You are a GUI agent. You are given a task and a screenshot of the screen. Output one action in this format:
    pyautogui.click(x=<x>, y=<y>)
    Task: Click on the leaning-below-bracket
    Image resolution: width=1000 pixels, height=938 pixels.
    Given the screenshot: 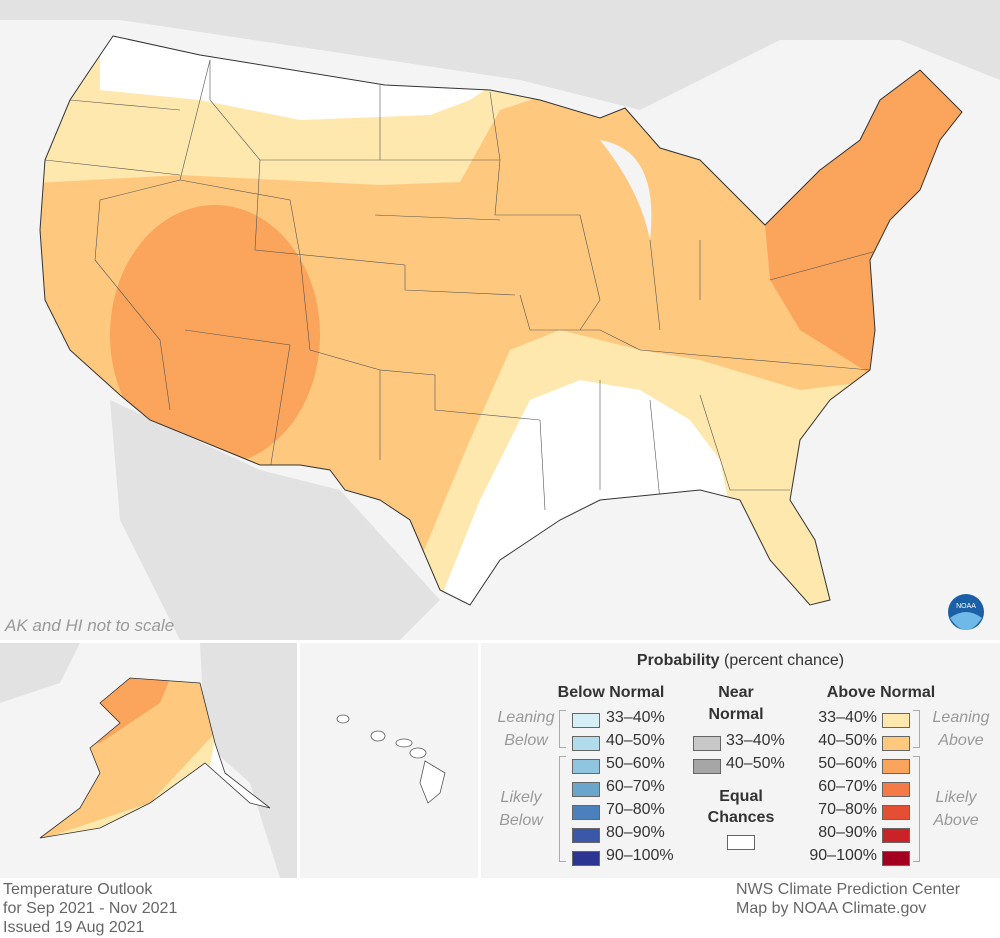 What is the action you would take?
    pyautogui.click(x=562, y=729)
    